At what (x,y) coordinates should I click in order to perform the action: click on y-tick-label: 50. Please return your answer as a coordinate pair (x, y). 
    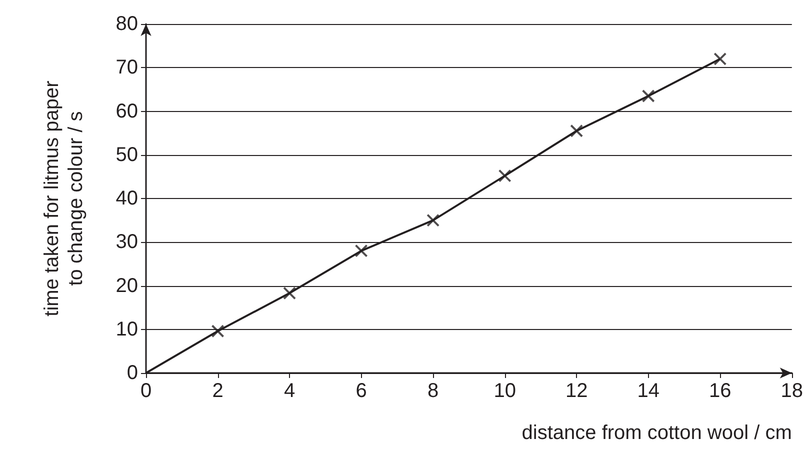
    Looking at the image, I should click on (127, 155).